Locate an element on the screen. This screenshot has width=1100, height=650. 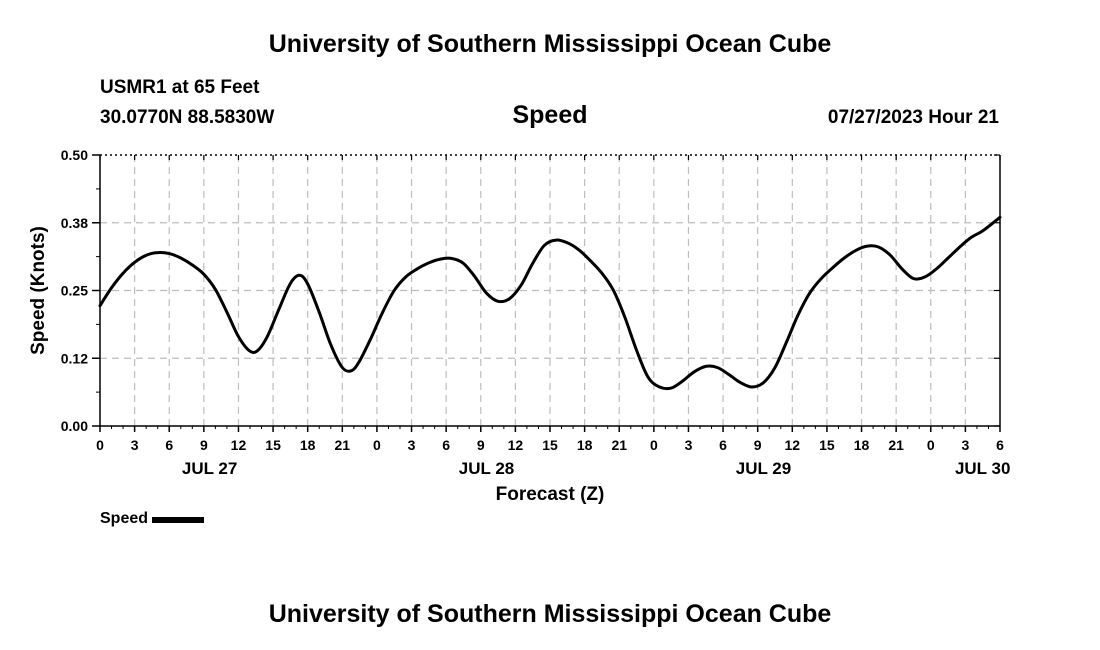
y-axis-title: Speed (Knots) is located at coordinates (38, 290).